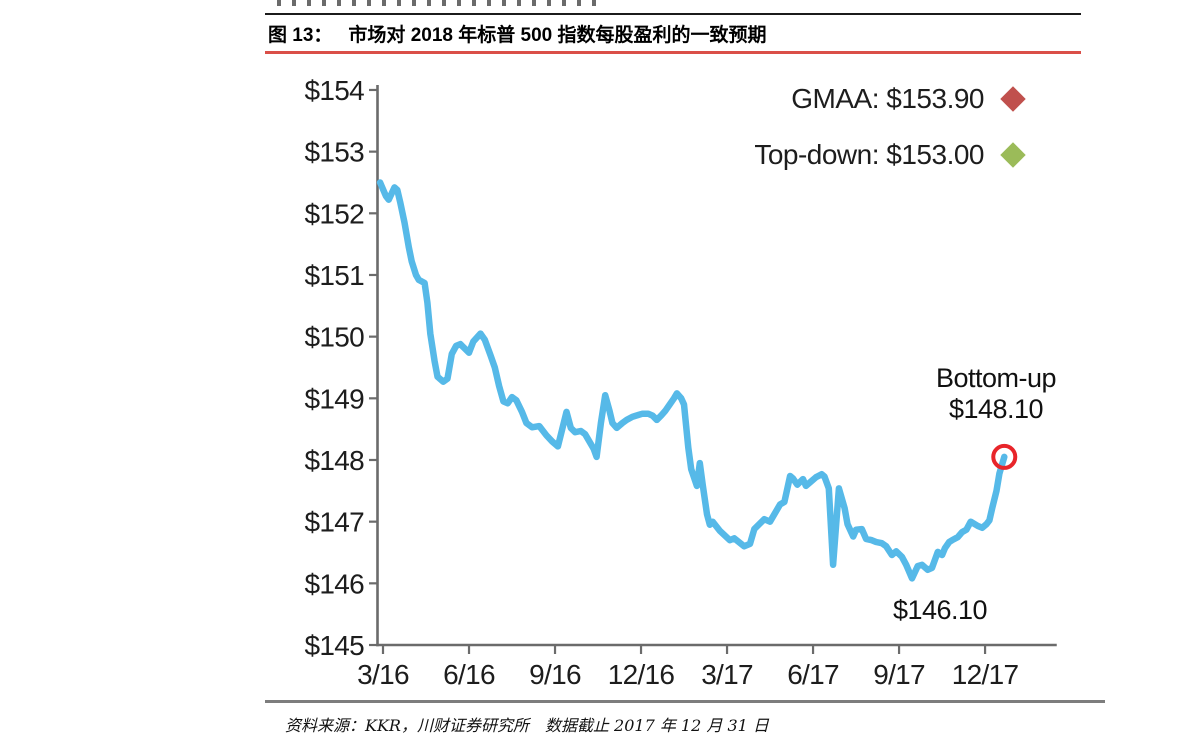  Describe the element at coordinates (887, 98) in the screenshot. I see `legend-label-gmaa: GMAA: $153.90` at that location.